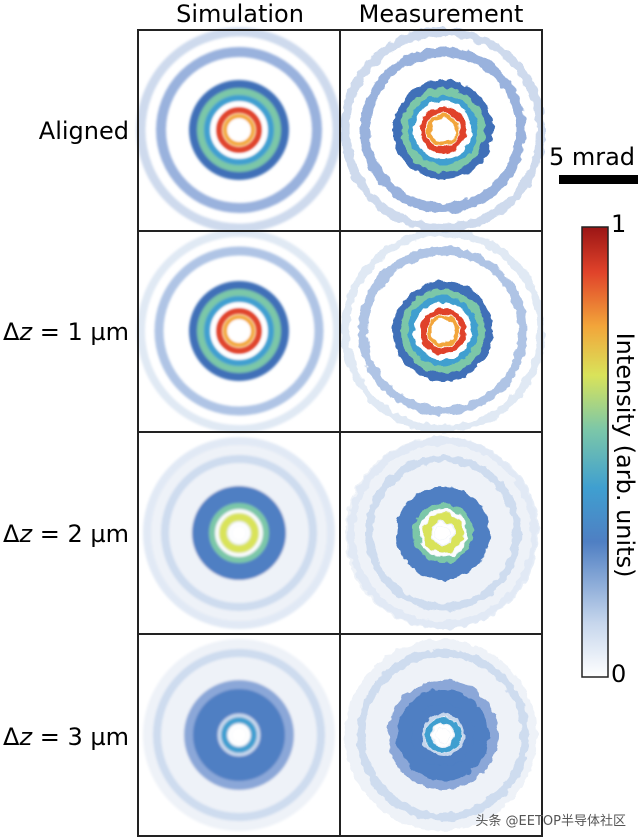 This screenshot has height=837, width=640. Describe the element at coordinates (66, 737) in the screenshot. I see `row-label-dz3: Δz = 3 µm` at that location.